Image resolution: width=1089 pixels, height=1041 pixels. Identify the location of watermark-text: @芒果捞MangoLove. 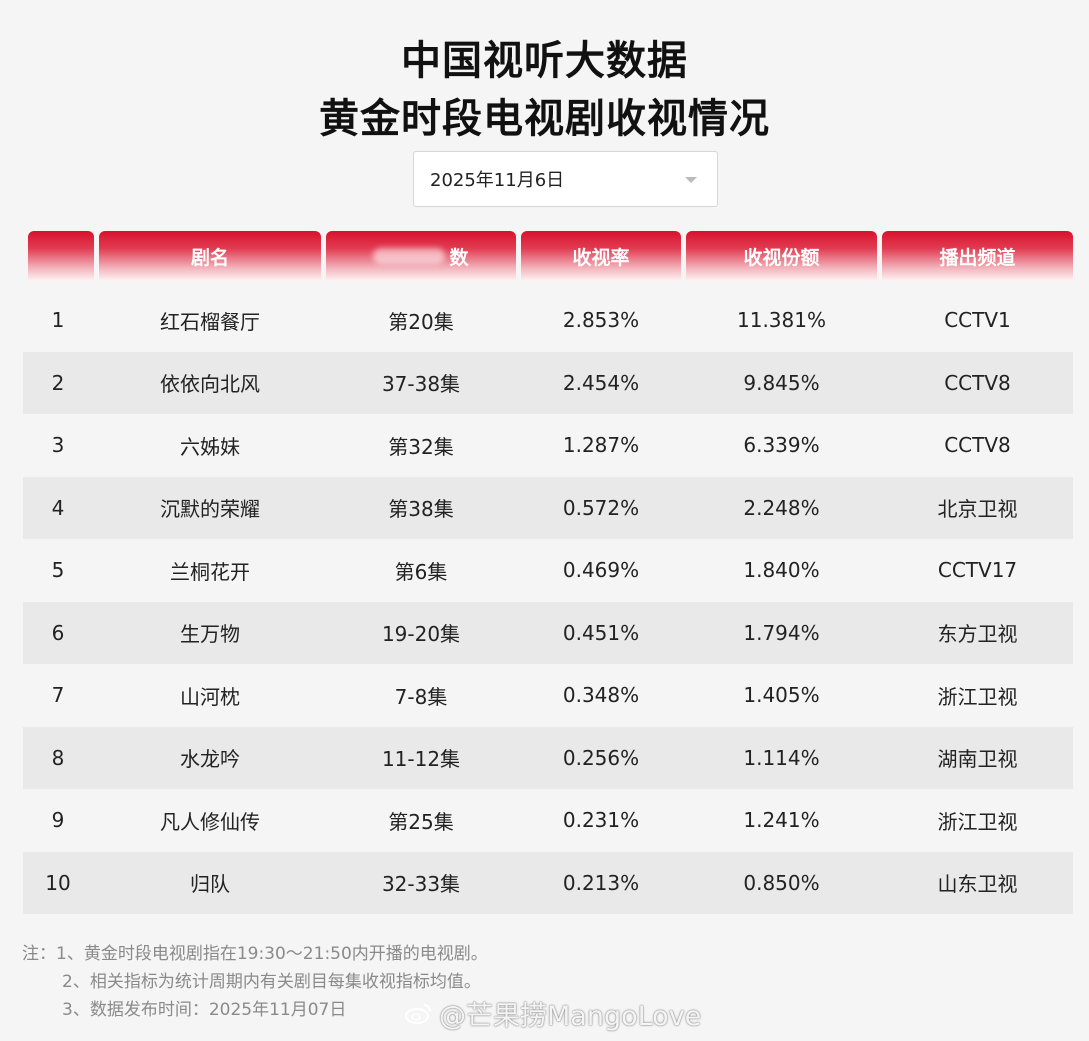
(570, 1016).